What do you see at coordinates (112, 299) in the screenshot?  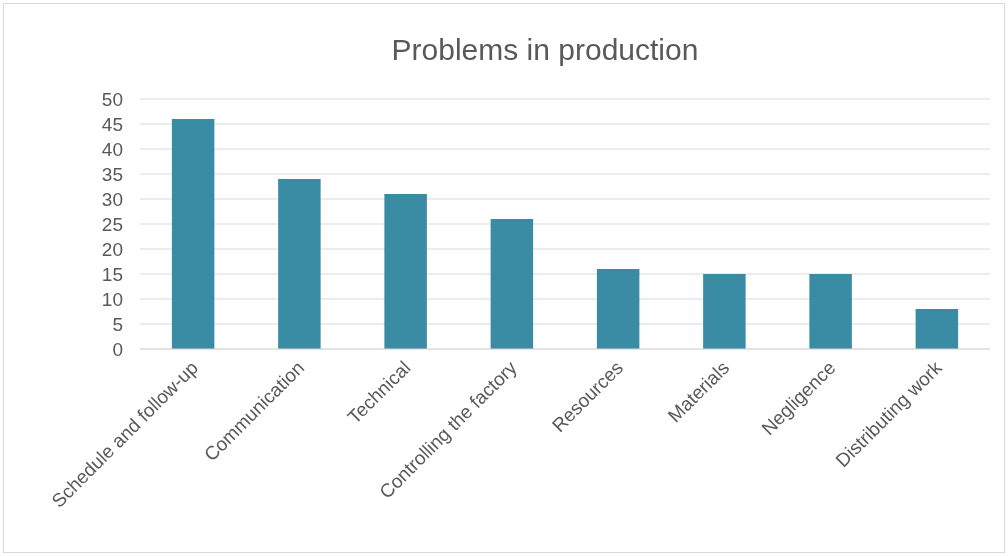 I see `y-tick-label: 10` at bounding box center [112, 299].